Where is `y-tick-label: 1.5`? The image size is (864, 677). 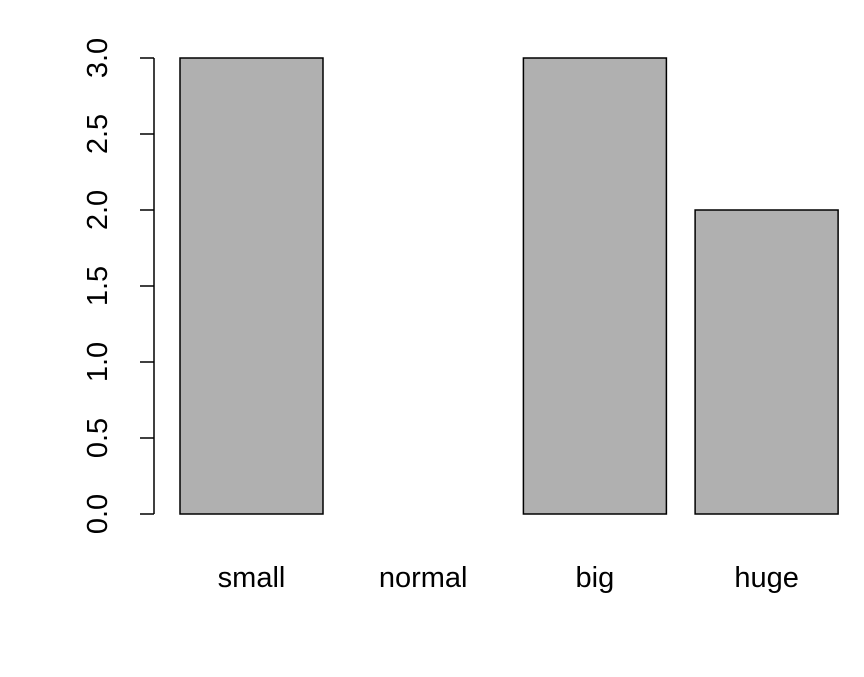
y-tick-label: 1.5 is located at coordinates (98, 286).